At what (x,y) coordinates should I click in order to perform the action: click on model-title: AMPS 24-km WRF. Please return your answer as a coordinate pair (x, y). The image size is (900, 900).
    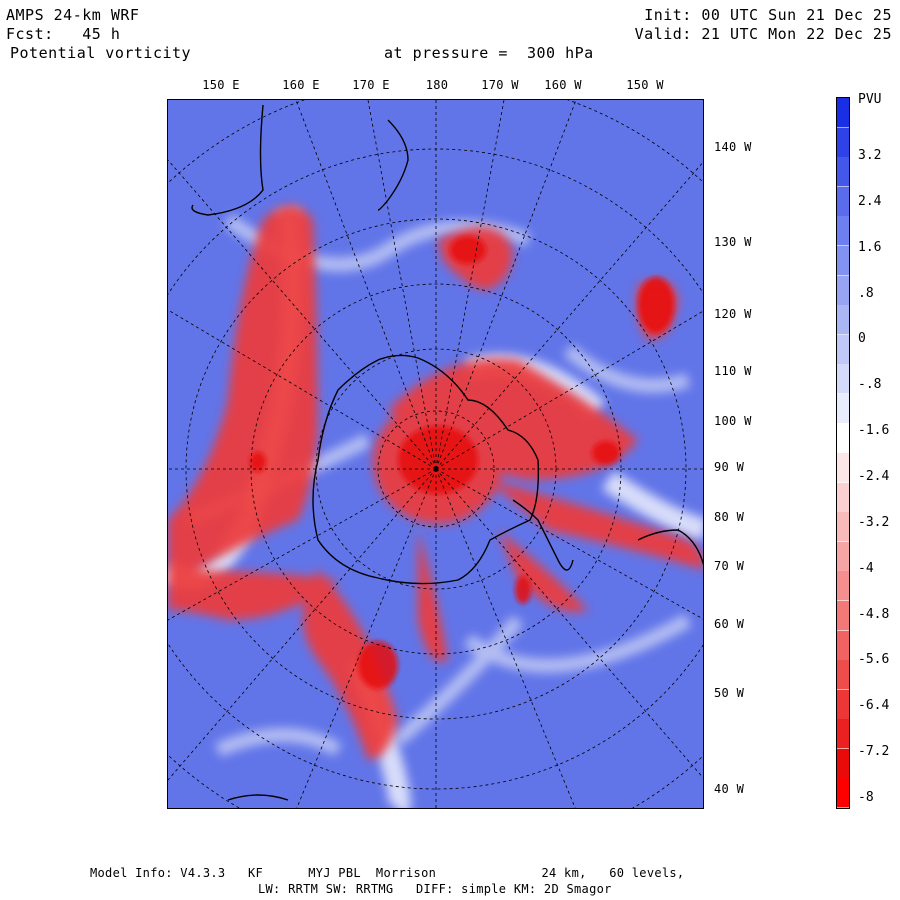
    Looking at the image, I should click on (73, 15).